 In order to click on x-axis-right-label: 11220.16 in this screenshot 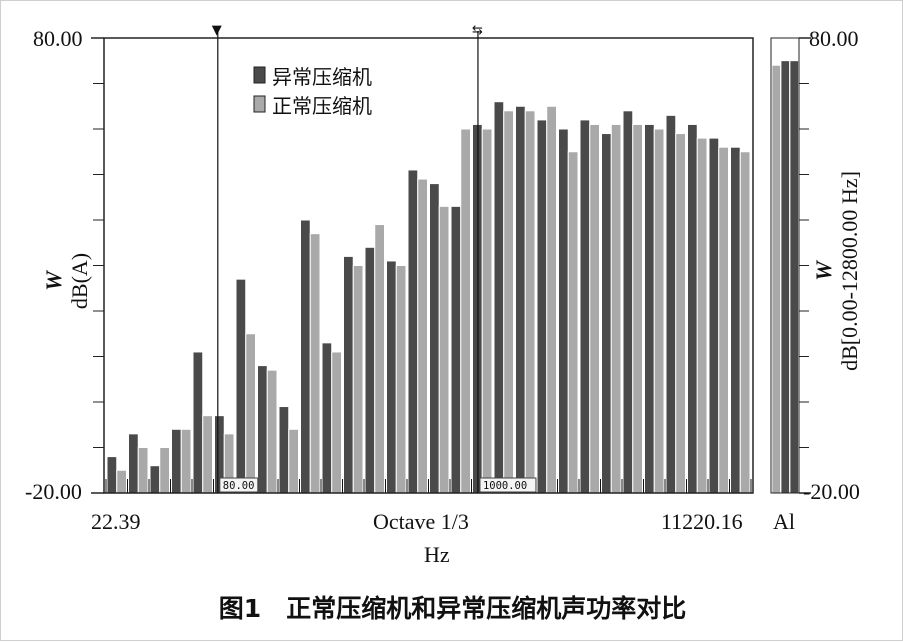, I will do `click(702, 521)`.